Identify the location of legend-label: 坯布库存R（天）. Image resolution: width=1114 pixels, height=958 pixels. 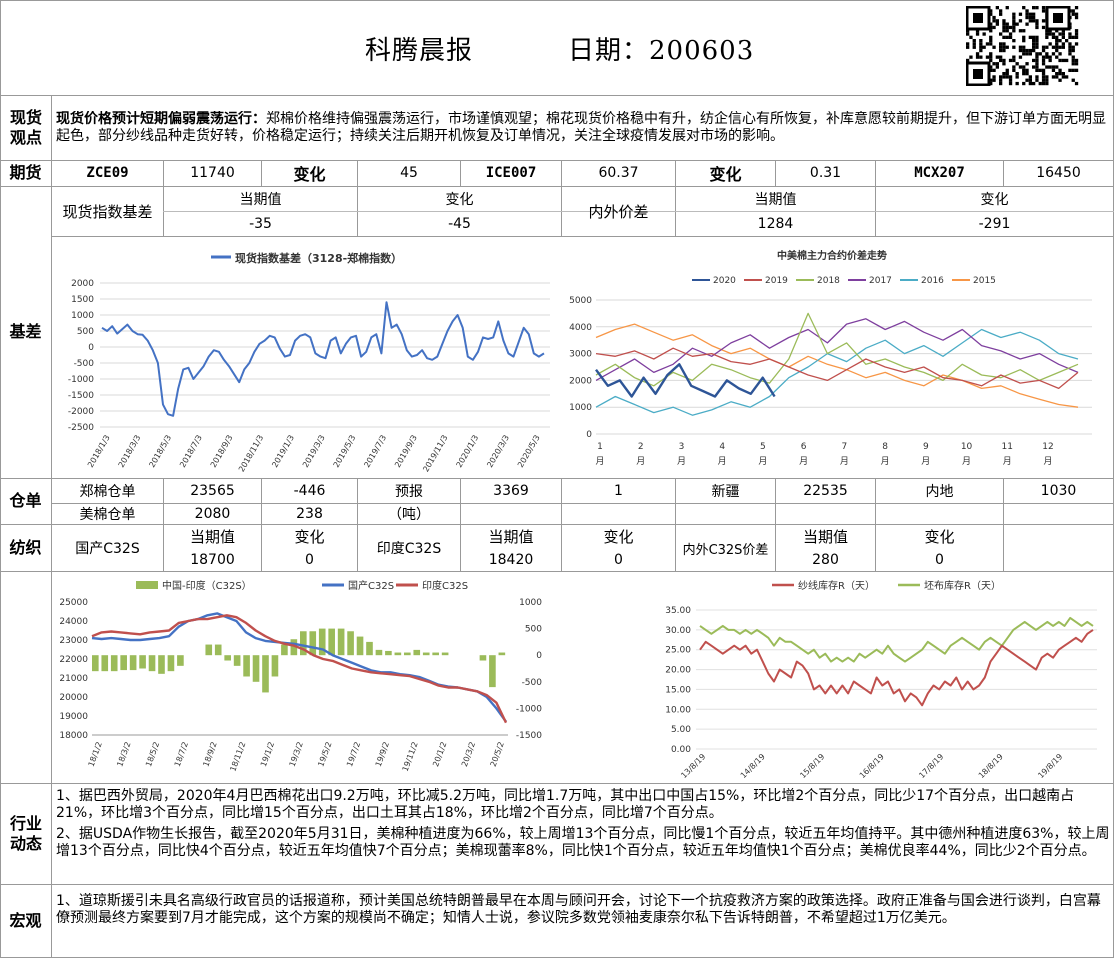
(962, 585).